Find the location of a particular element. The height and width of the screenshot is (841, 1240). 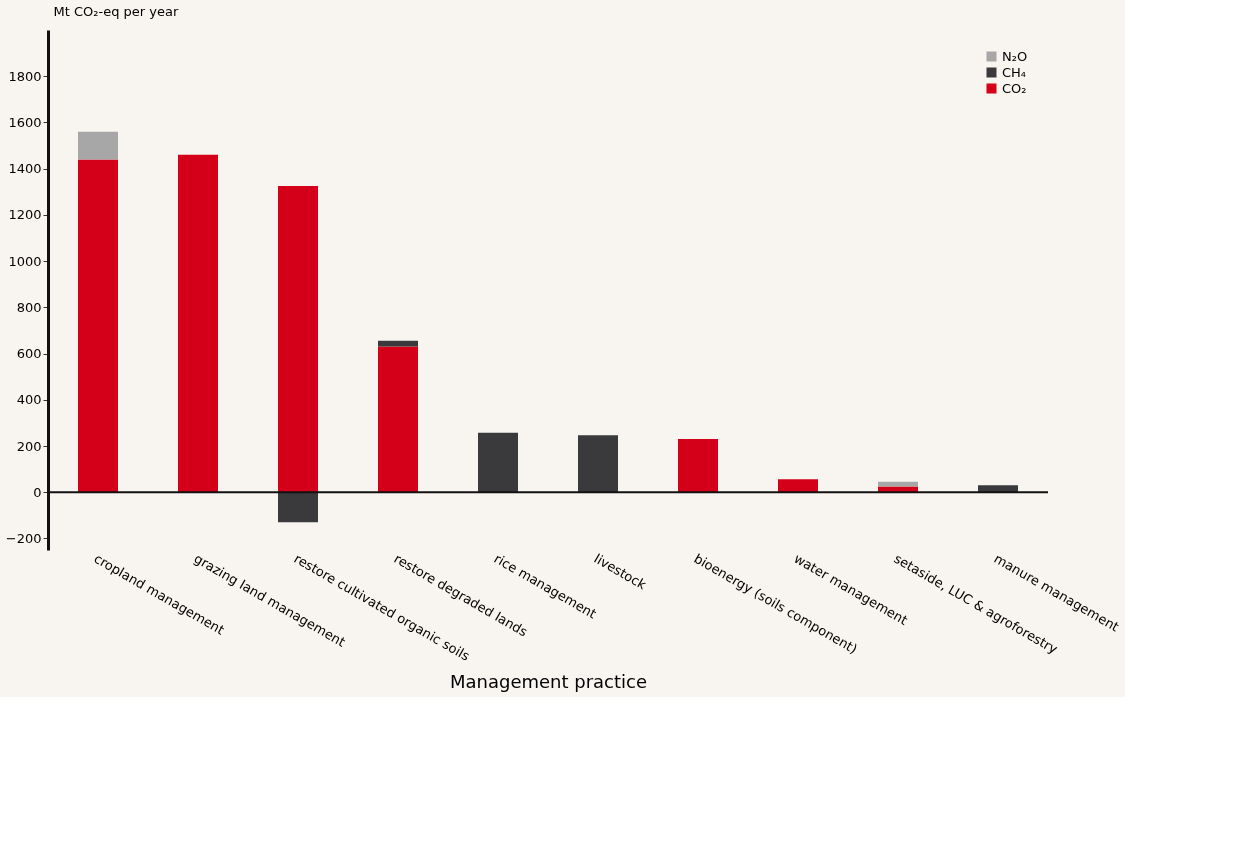

y-tick-label: 1800 is located at coordinates (25, 76).